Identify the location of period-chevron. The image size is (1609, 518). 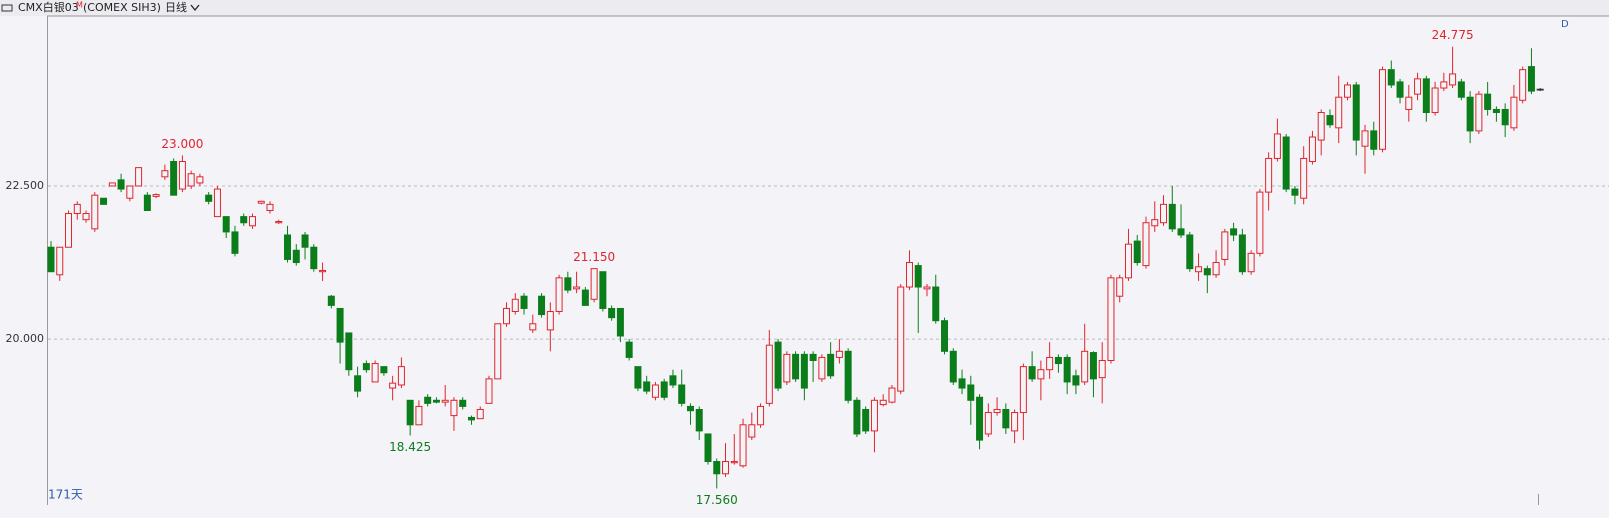
(195, 8).